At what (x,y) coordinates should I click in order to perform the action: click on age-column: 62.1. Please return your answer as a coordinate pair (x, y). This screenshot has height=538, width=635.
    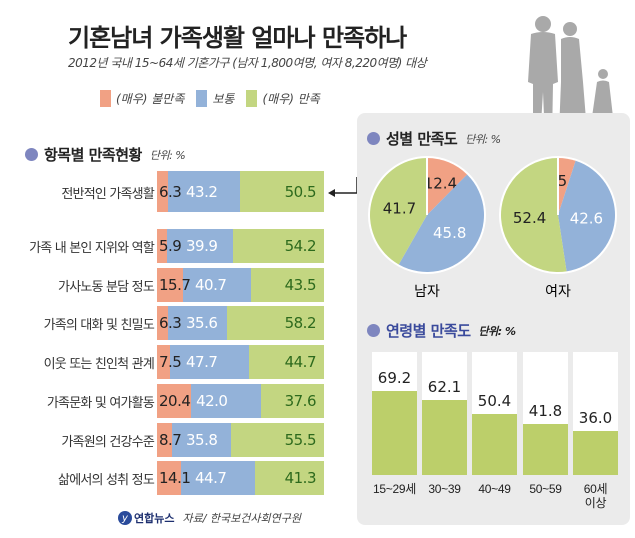
    Looking at the image, I should click on (444, 413).